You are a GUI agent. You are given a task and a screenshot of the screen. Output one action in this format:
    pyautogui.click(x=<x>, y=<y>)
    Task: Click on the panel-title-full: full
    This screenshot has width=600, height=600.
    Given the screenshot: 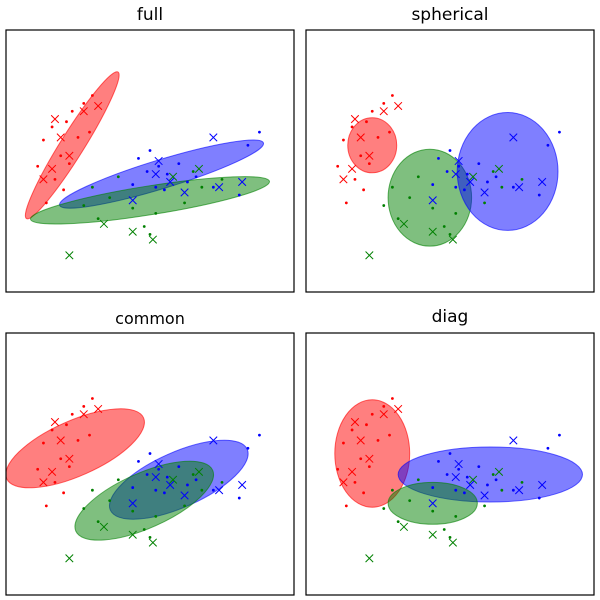 What is the action you would take?
    pyautogui.click(x=150, y=15)
    